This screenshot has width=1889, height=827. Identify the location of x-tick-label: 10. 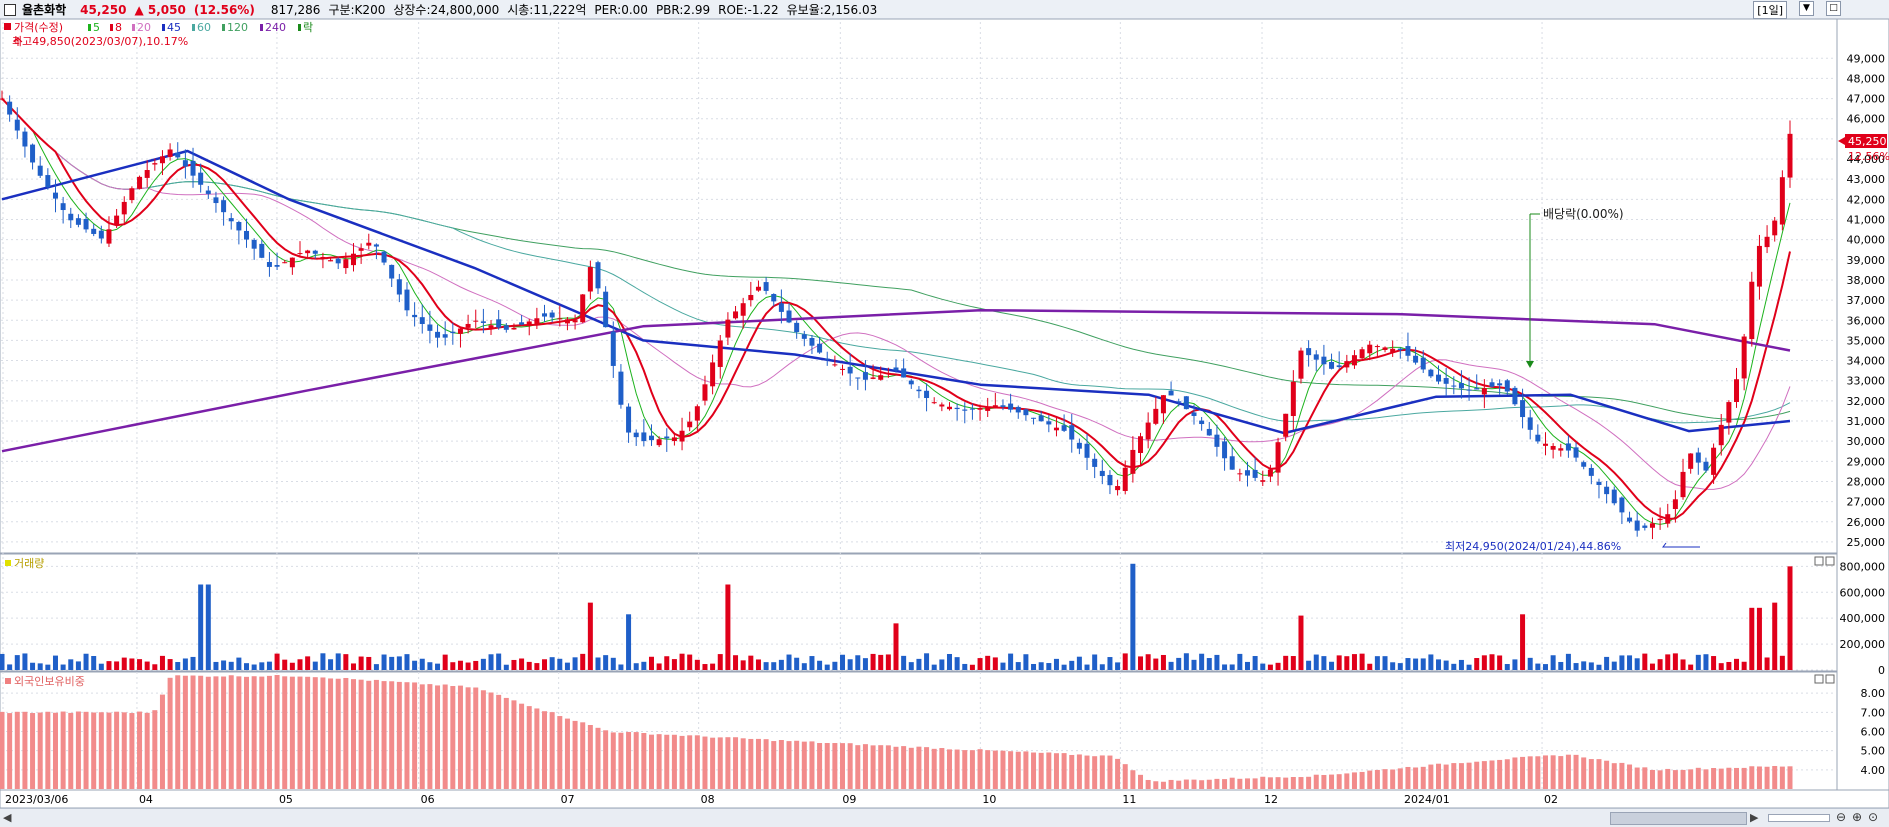
(989, 799).